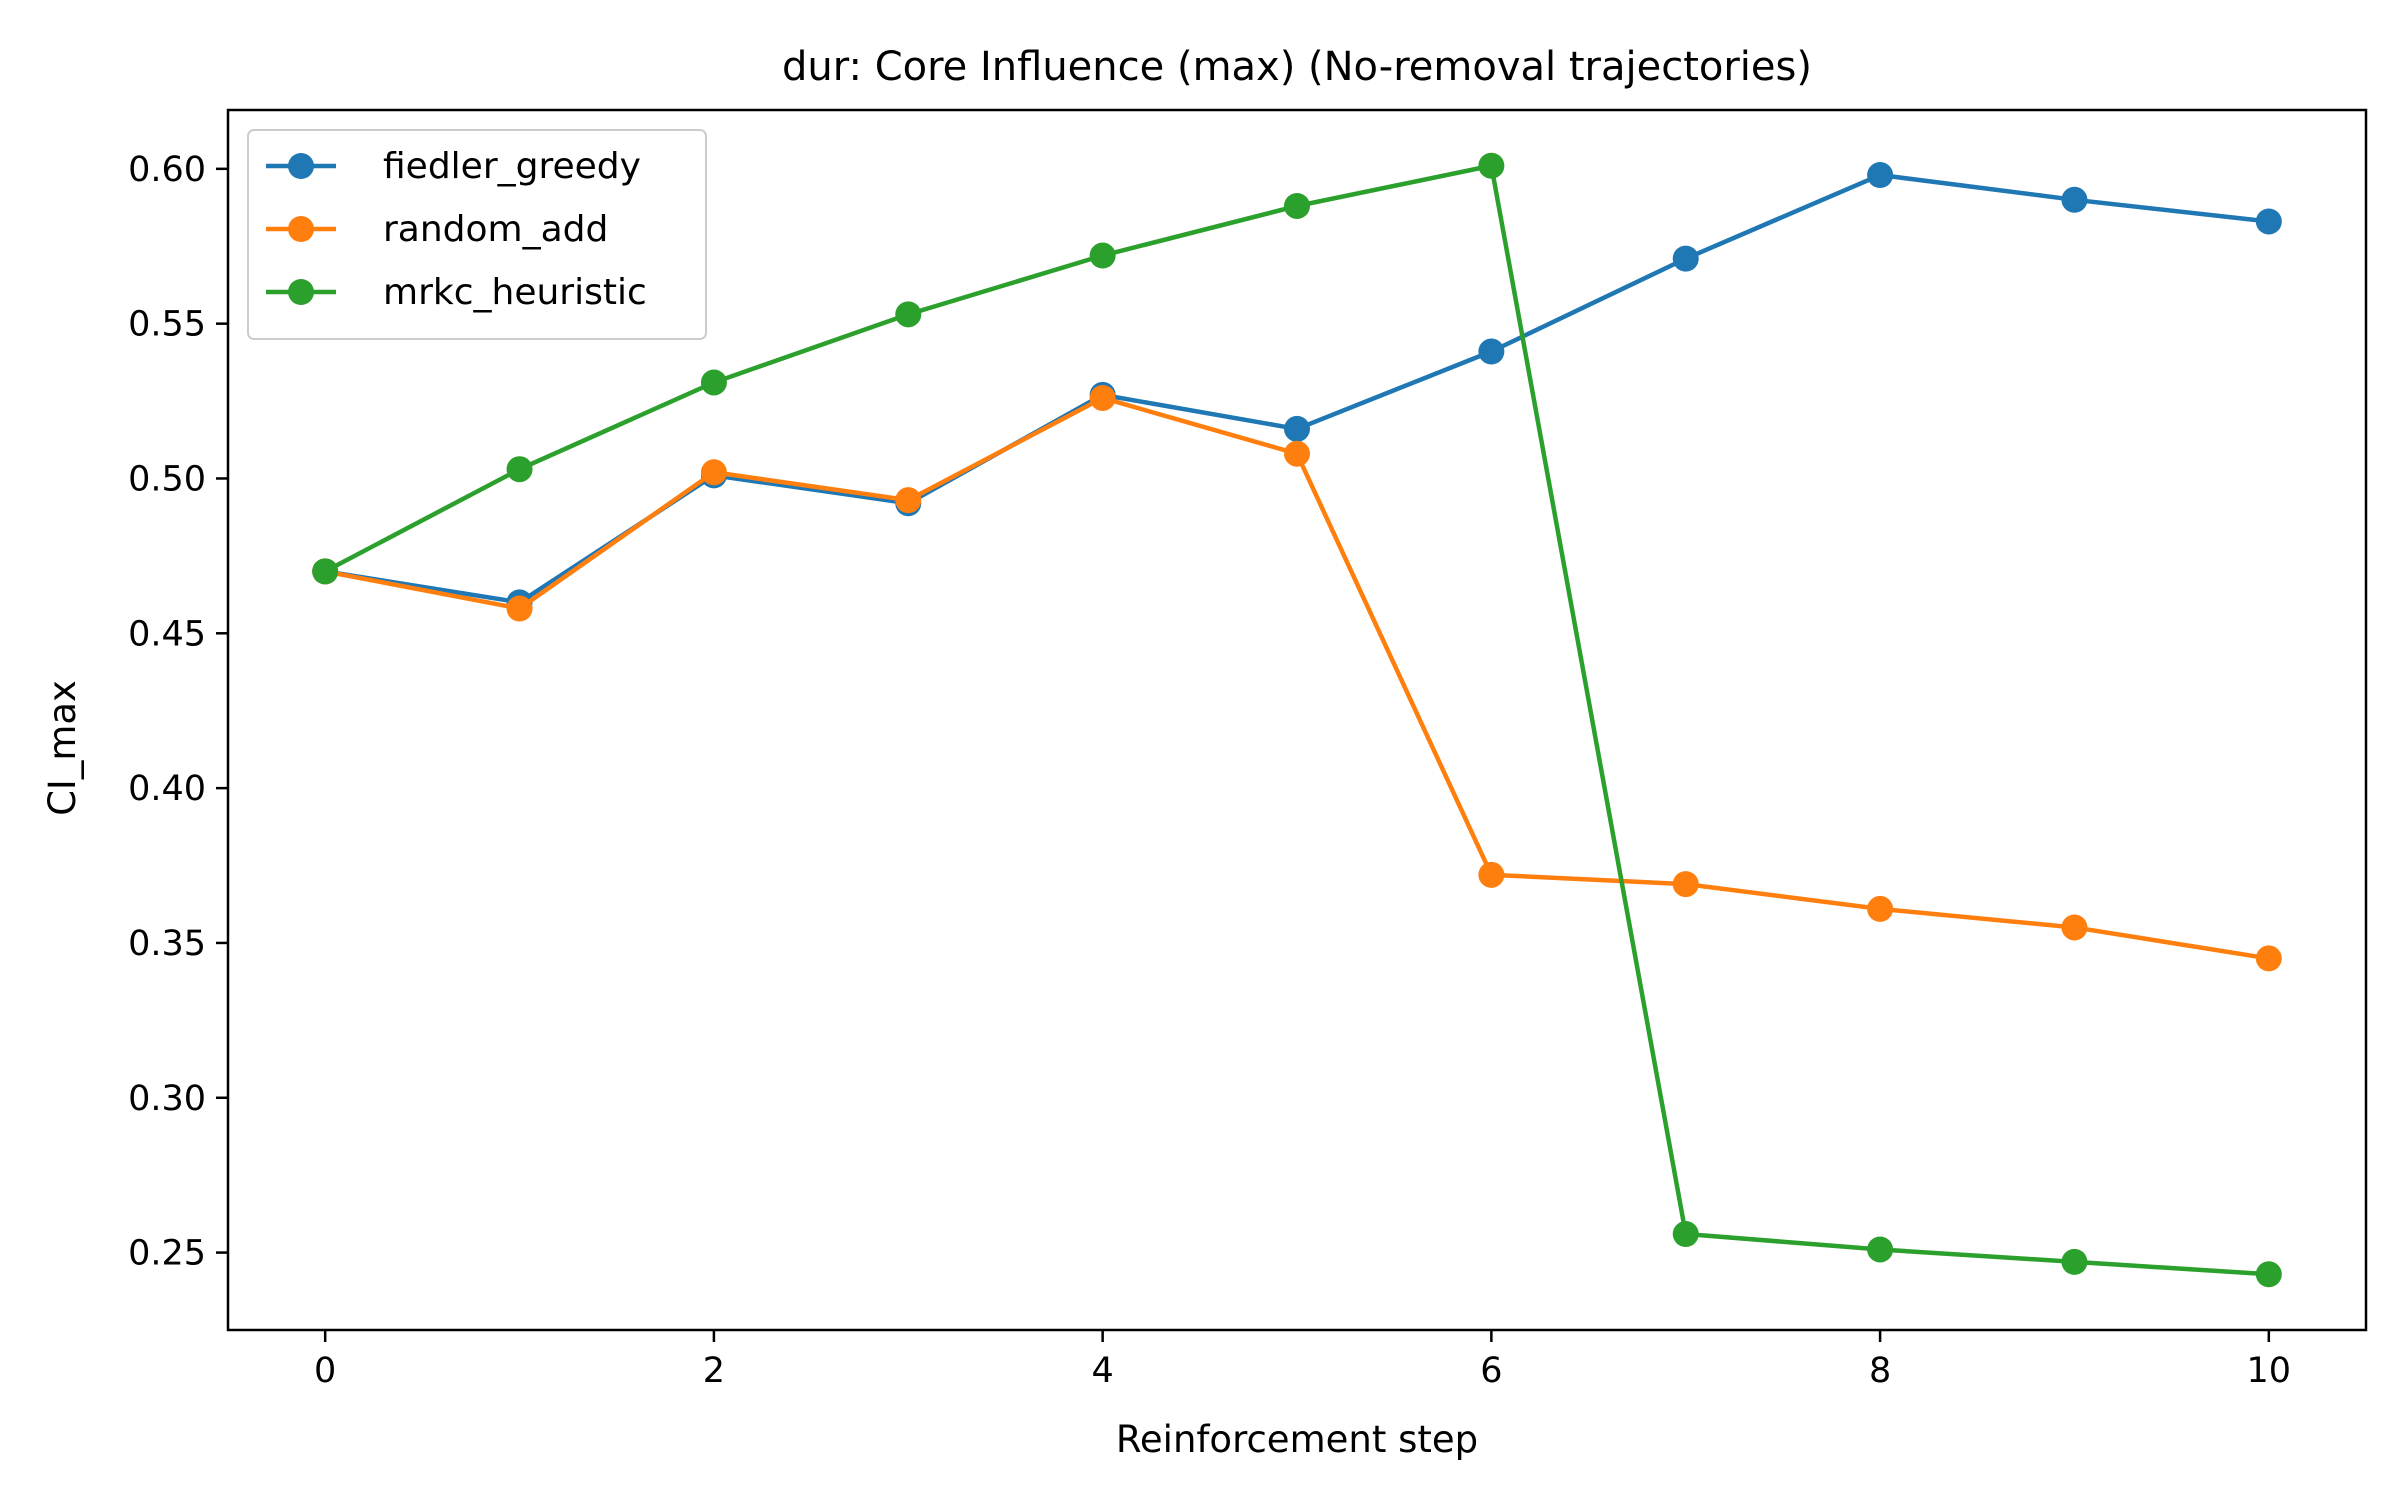 The height and width of the screenshot is (1500, 2400). What do you see at coordinates (1302, 1360) in the screenshot?
I see `x-axis: 0 2 4 6 8 10` at bounding box center [1302, 1360].